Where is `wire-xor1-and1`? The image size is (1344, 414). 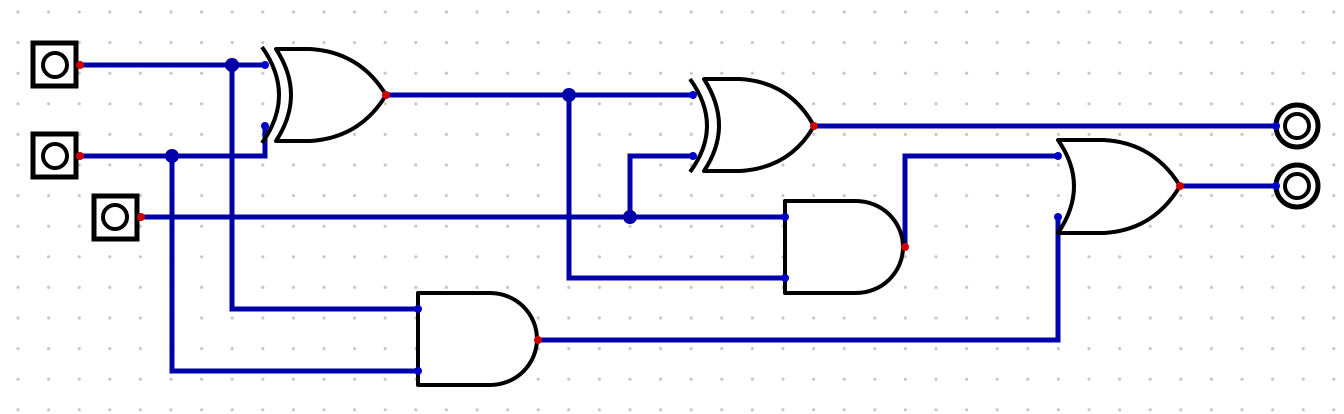
wire-xor1-and1 is located at coordinates (675, 188).